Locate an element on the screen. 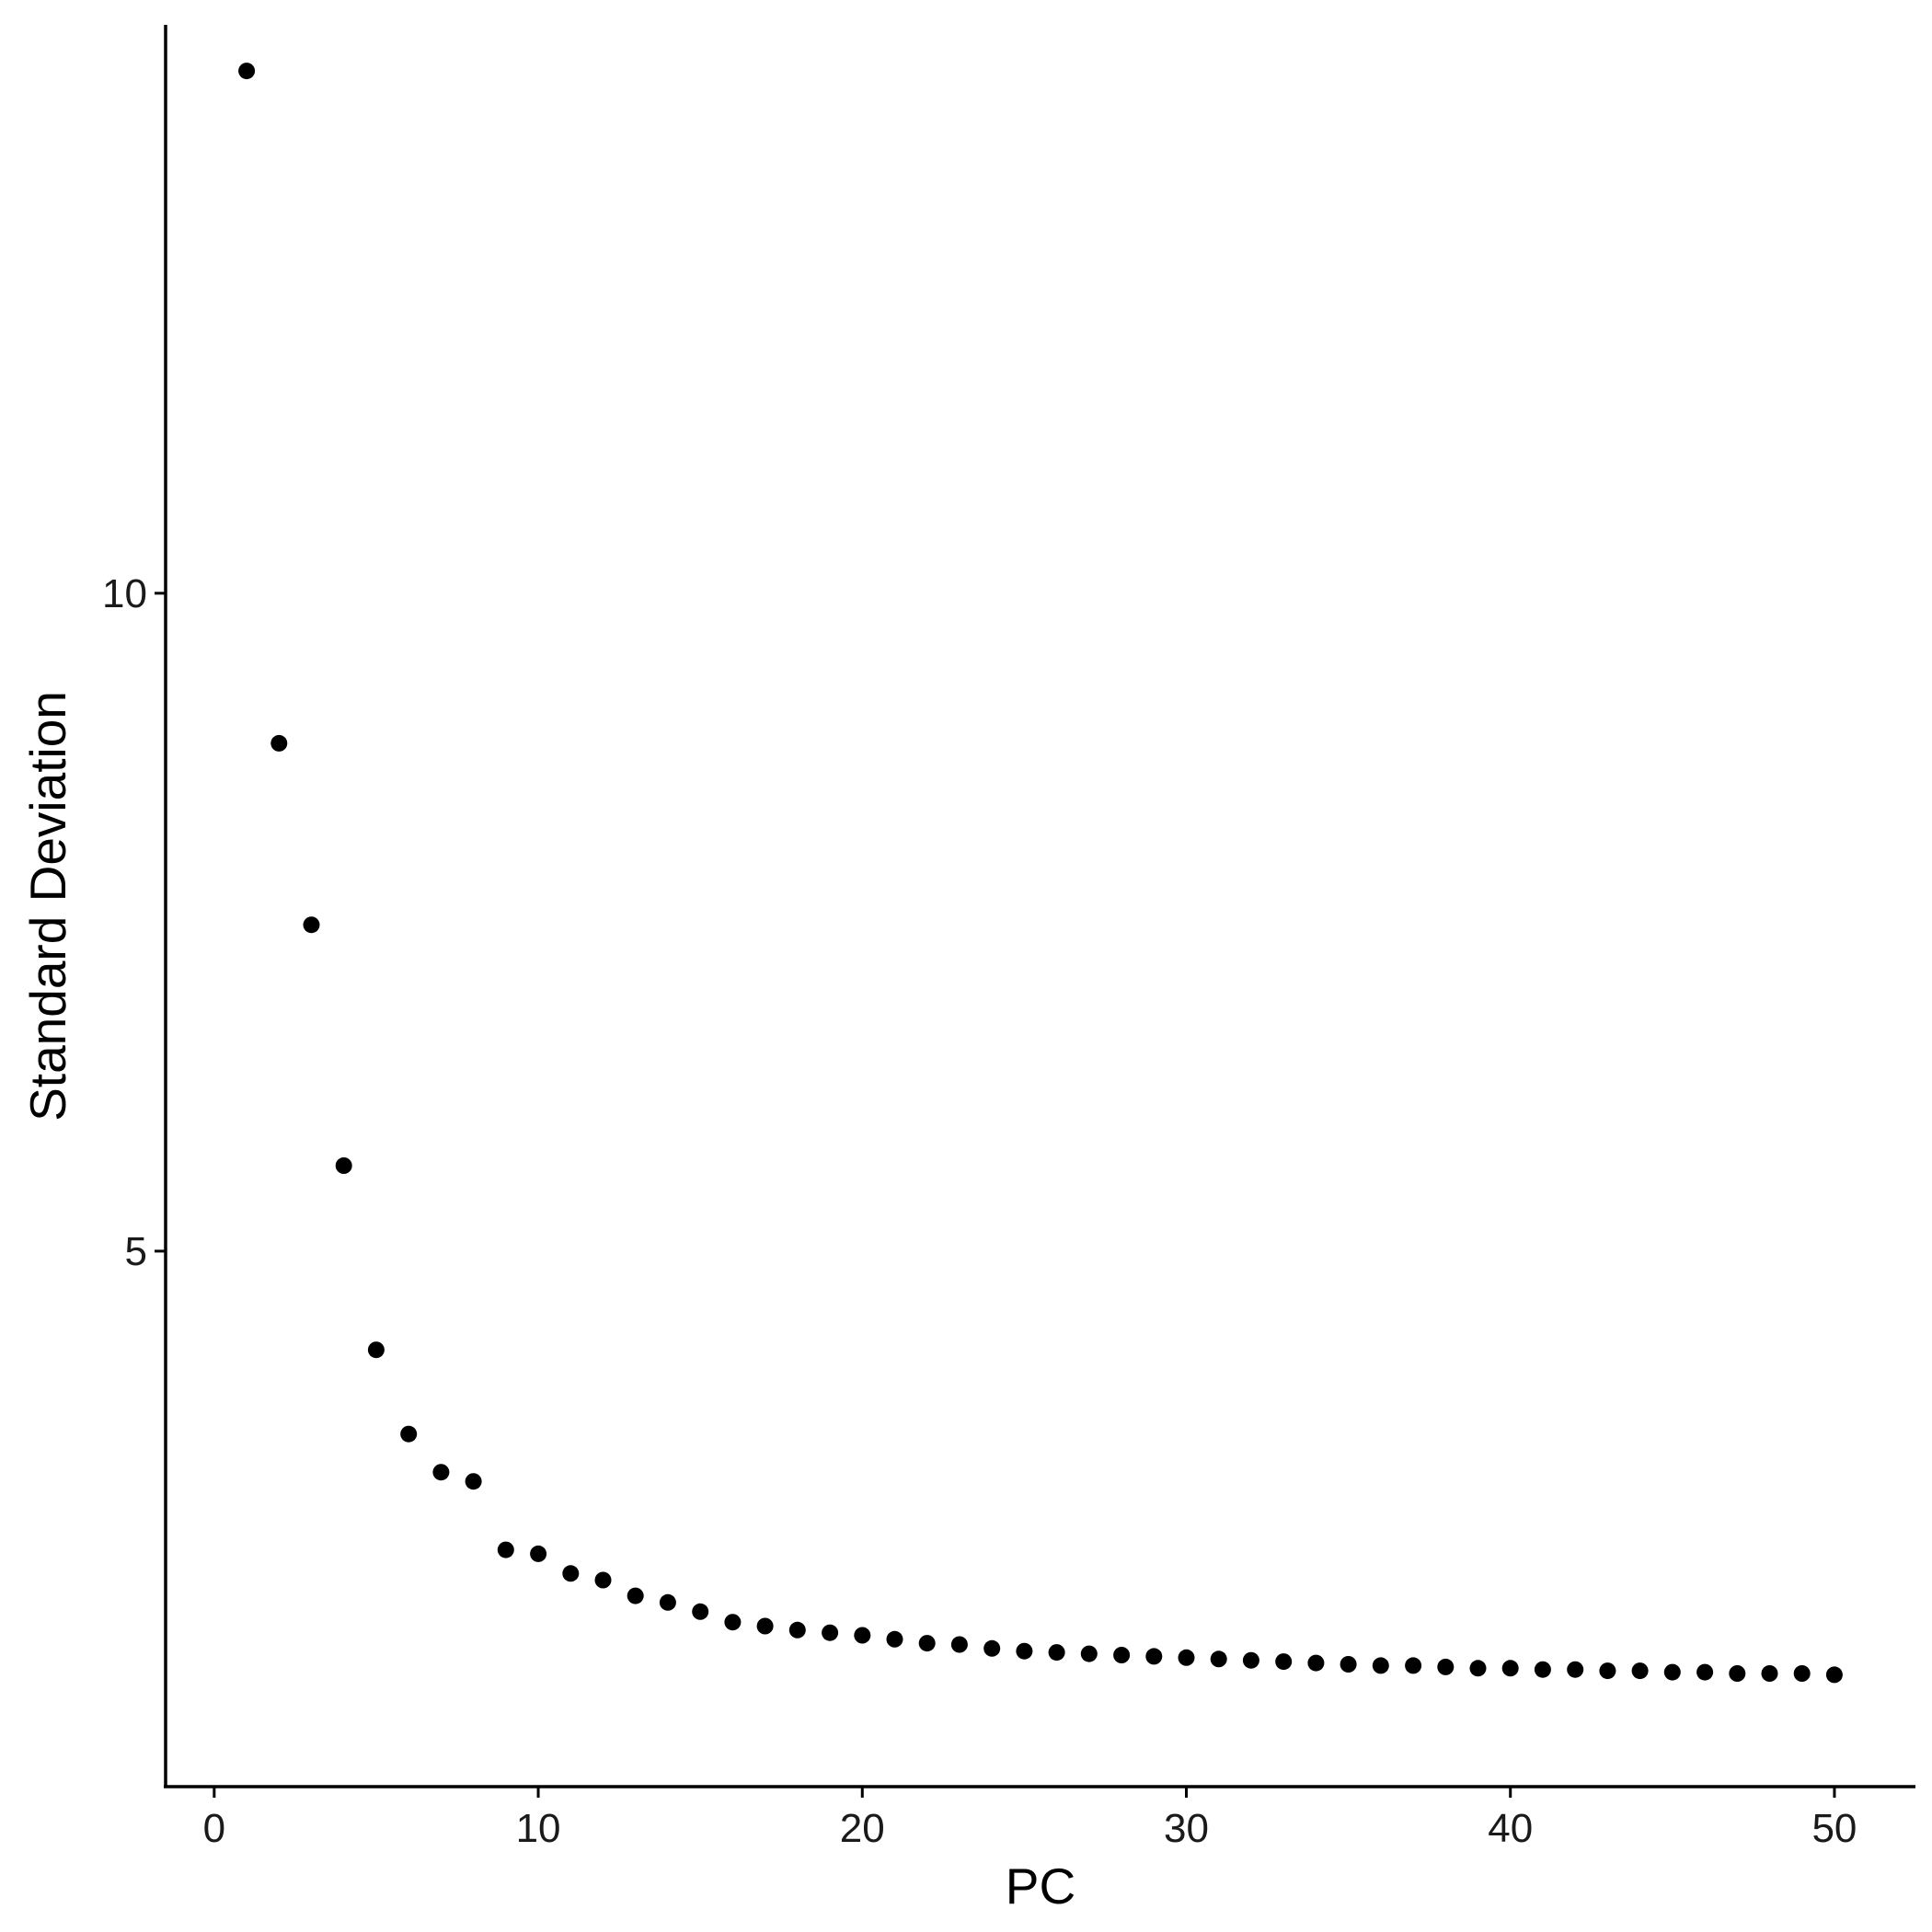 The width and height of the screenshot is (1932, 1932). x-tick-label: 20 is located at coordinates (862, 1828).